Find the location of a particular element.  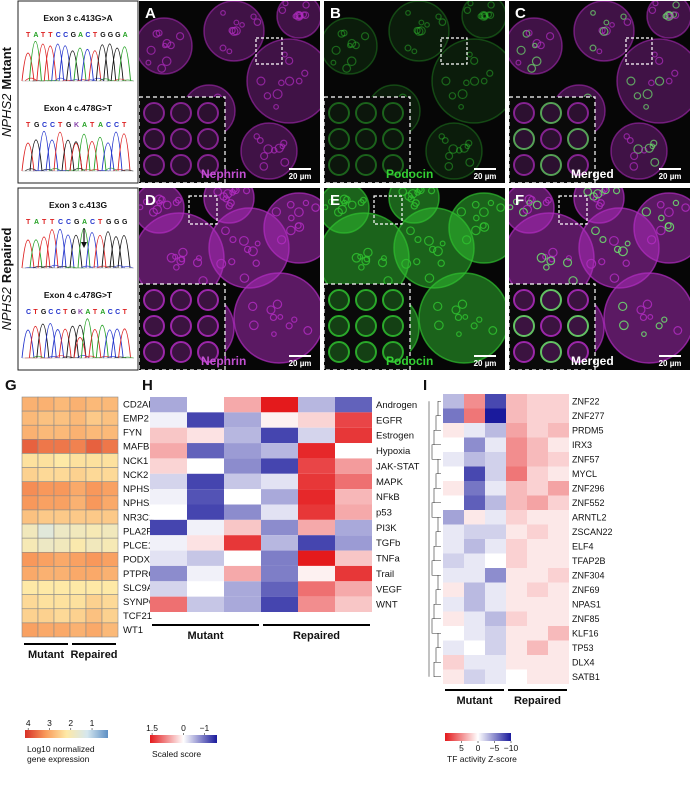

row-label: PTPRO is located at coordinates (139, 574).